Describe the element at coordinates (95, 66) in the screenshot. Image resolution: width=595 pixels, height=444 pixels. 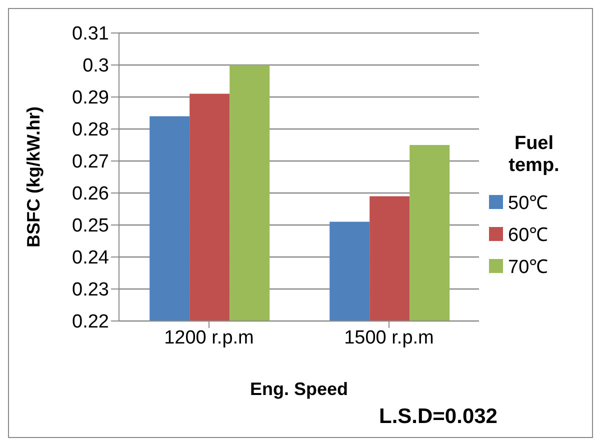
I see `y-tick-label: 0.3` at that location.